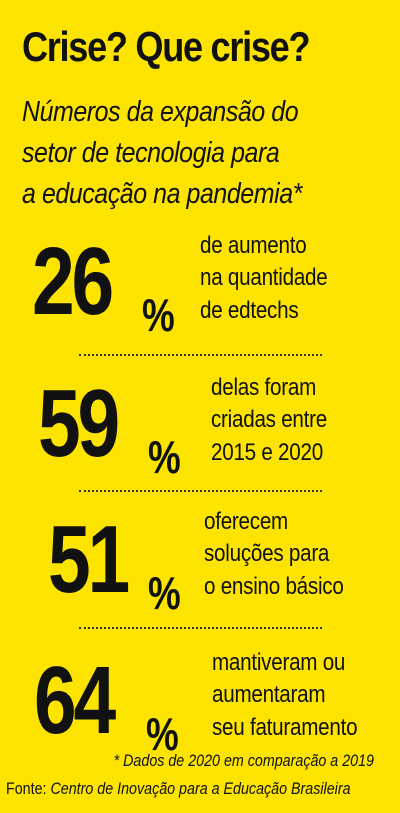 This screenshot has width=400, height=813. Describe the element at coordinates (274, 586) in the screenshot. I see `stat-description-line: o ensino básico` at that location.